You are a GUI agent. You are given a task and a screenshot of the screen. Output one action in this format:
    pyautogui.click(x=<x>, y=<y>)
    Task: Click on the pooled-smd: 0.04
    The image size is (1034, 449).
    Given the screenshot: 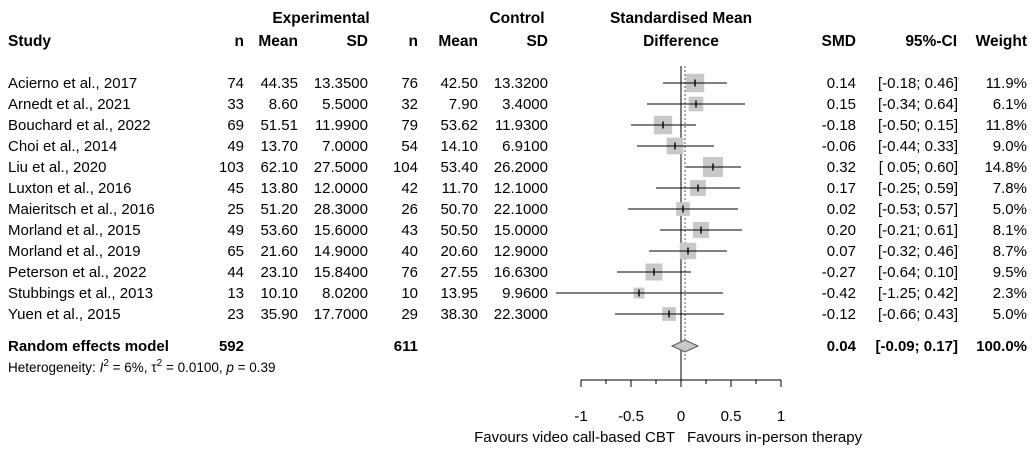 What is the action you would take?
    pyautogui.click(x=842, y=346)
    